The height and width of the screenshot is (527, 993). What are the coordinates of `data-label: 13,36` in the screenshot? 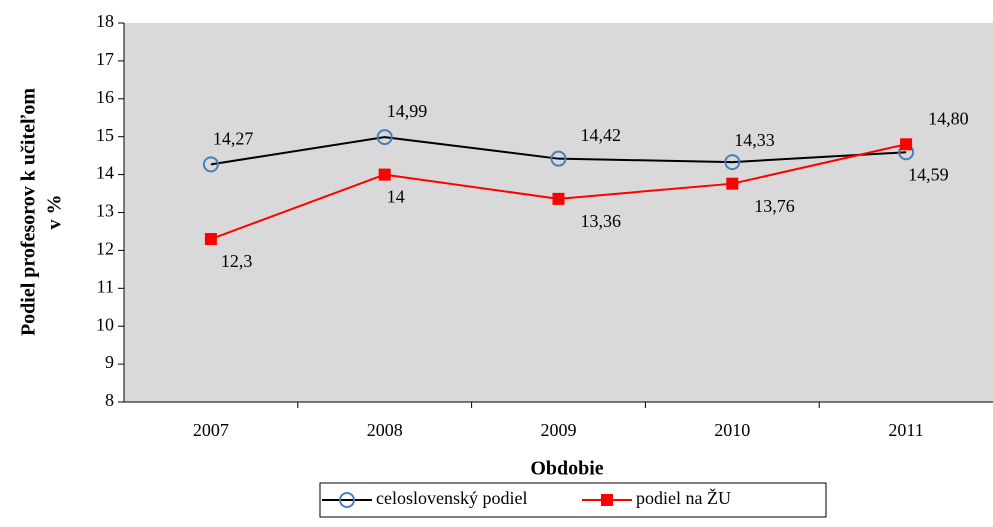 It's located at (601, 221).